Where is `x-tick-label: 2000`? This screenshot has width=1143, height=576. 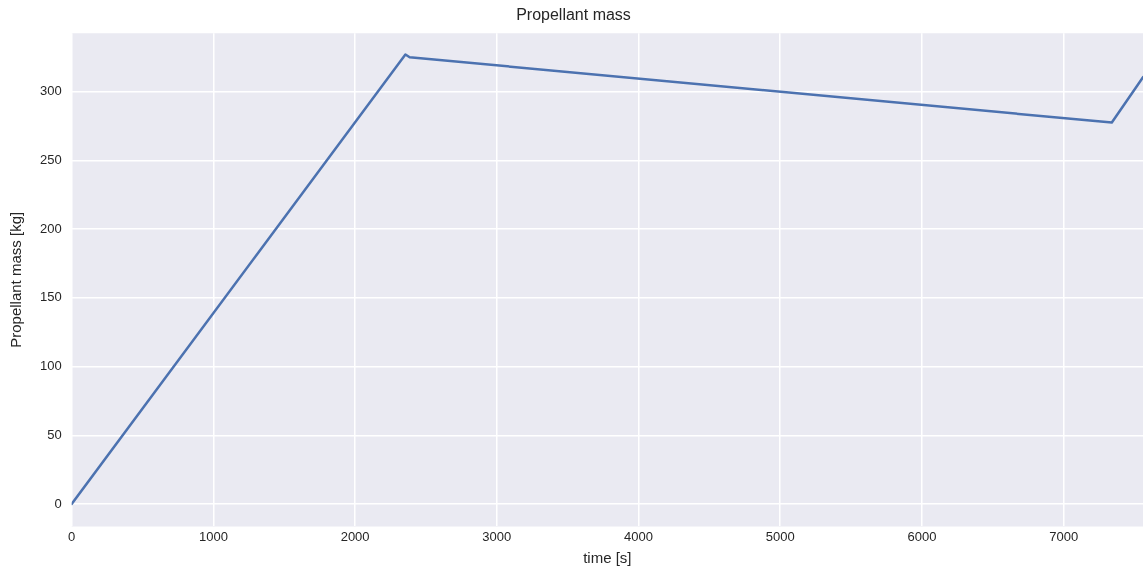 x-tick-label: 2000 is located at coordinates (355, 536).